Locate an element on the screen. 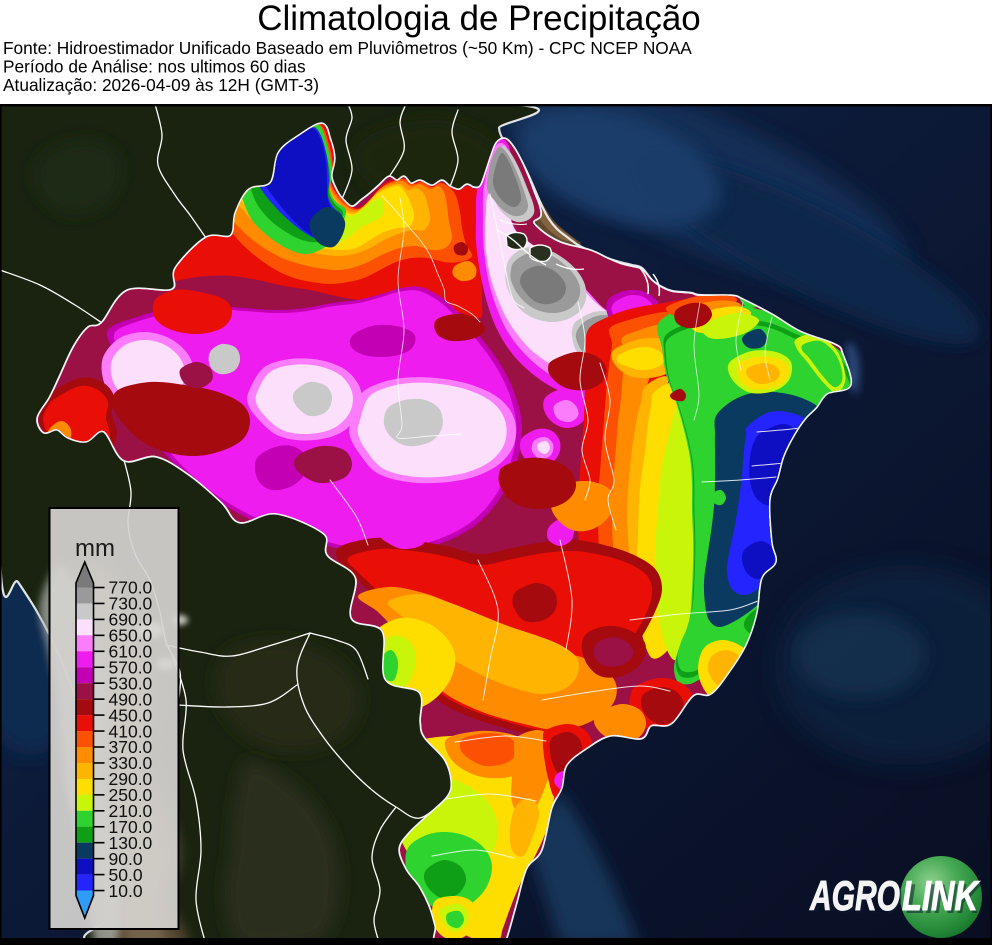  svg-text: 10.0 is located at coordinates (126, 891).